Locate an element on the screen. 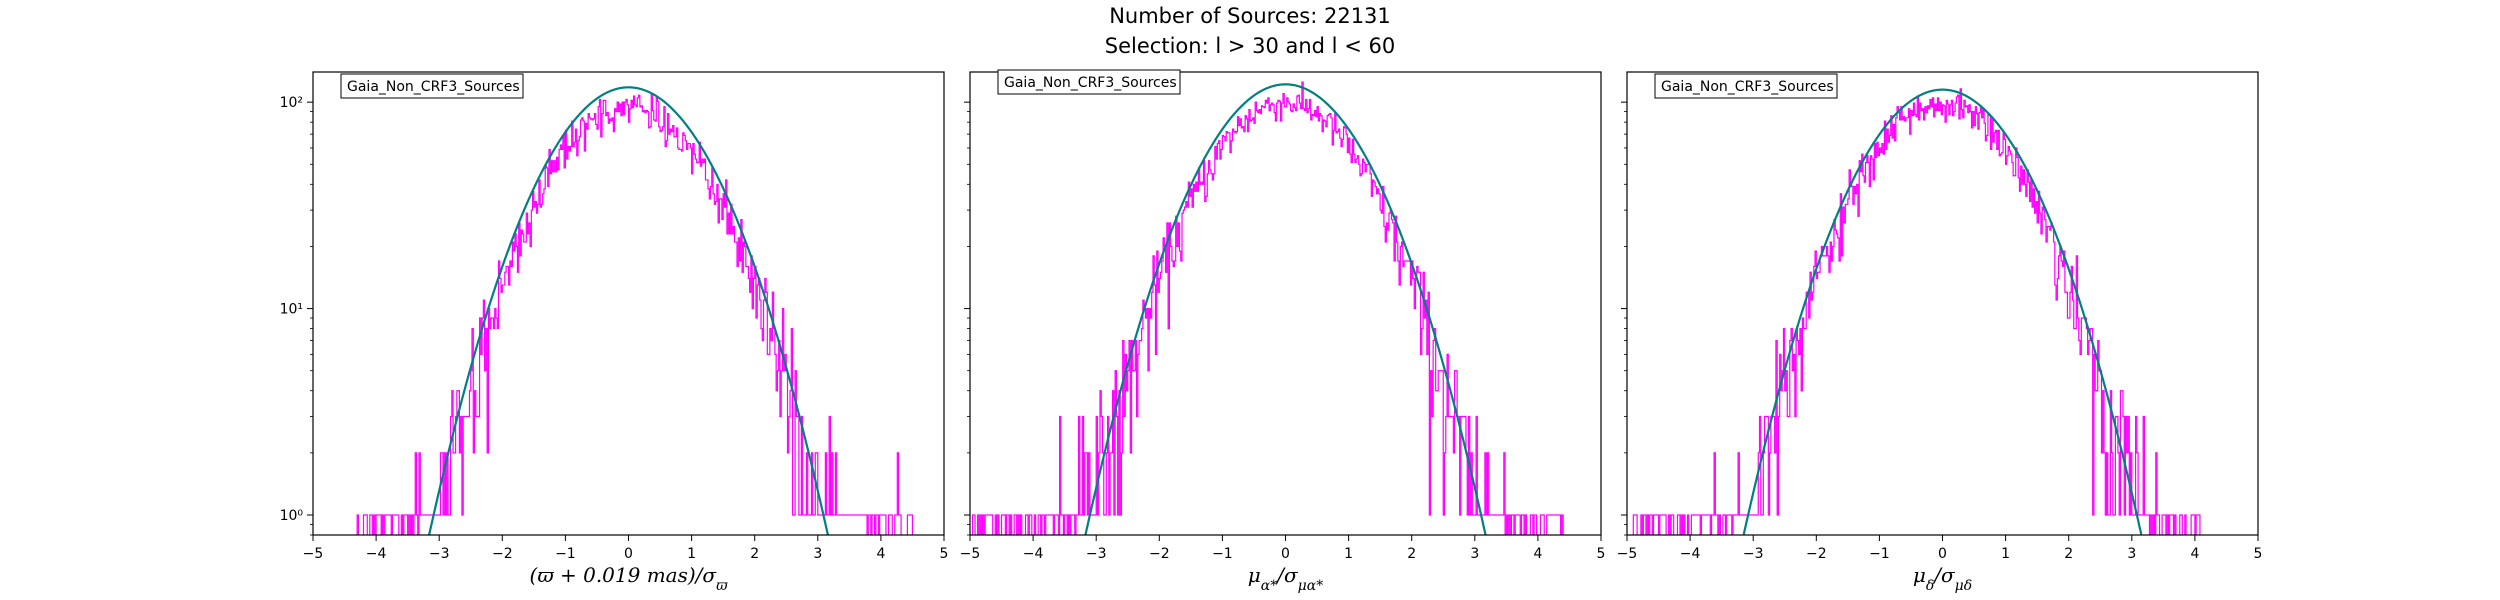 This screenshot has height=600, width=2500. figure-subtitle: Selection: l > 30 and l < 60 is located at coordinates (1250, 46).